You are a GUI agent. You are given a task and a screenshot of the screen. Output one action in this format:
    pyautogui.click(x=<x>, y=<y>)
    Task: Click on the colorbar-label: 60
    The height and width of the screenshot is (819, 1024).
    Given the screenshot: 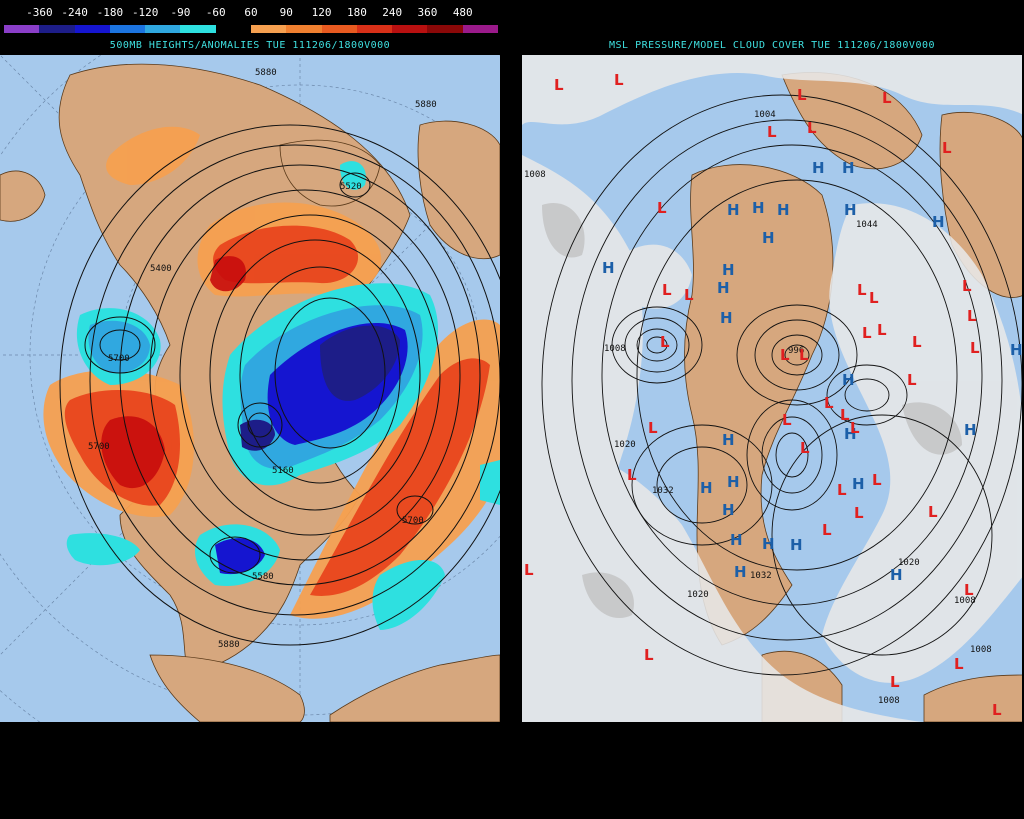 What is the action you would take?
    pyautogui.click(x=251, y=12)
    